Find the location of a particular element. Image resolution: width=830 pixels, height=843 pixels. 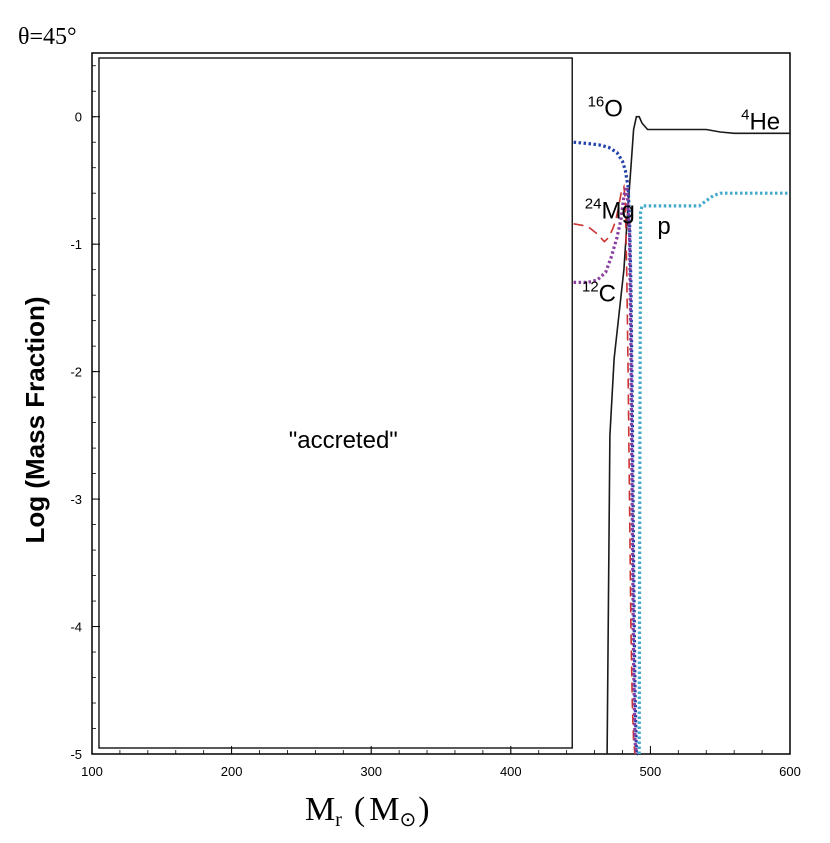

x-axis-ticks: 100 200 300 400 500 600 is located at coordinates (441, 762).